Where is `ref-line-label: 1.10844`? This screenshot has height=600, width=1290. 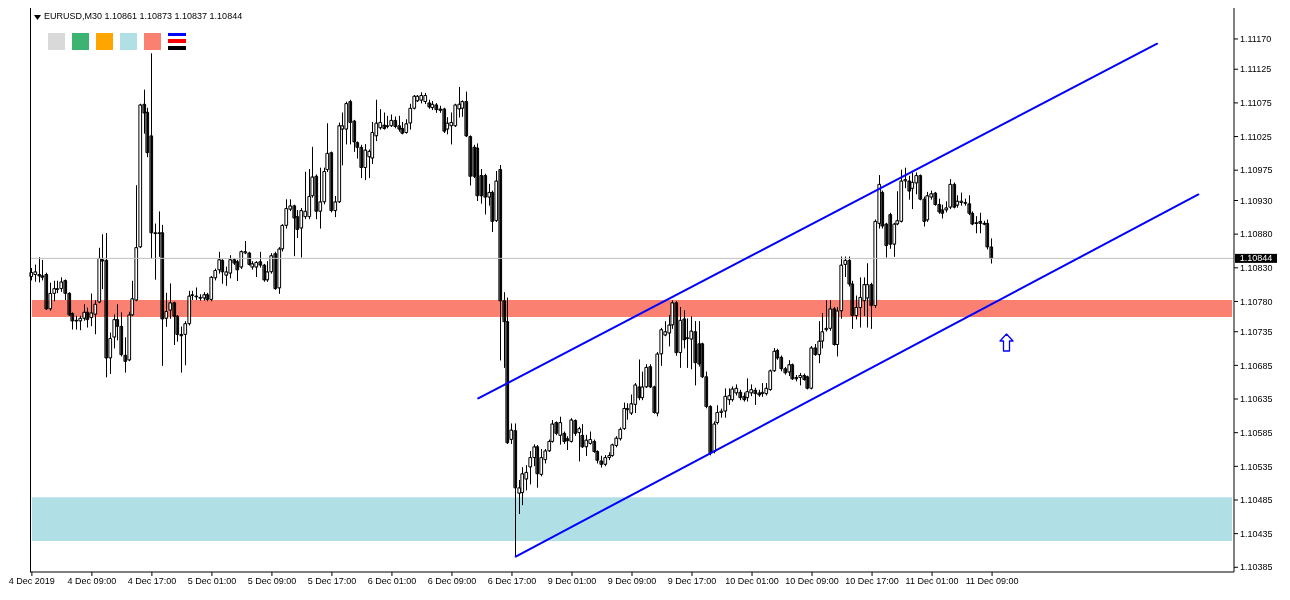
ref-line-label: 1.10844 is located at coordinates (1256, 258).